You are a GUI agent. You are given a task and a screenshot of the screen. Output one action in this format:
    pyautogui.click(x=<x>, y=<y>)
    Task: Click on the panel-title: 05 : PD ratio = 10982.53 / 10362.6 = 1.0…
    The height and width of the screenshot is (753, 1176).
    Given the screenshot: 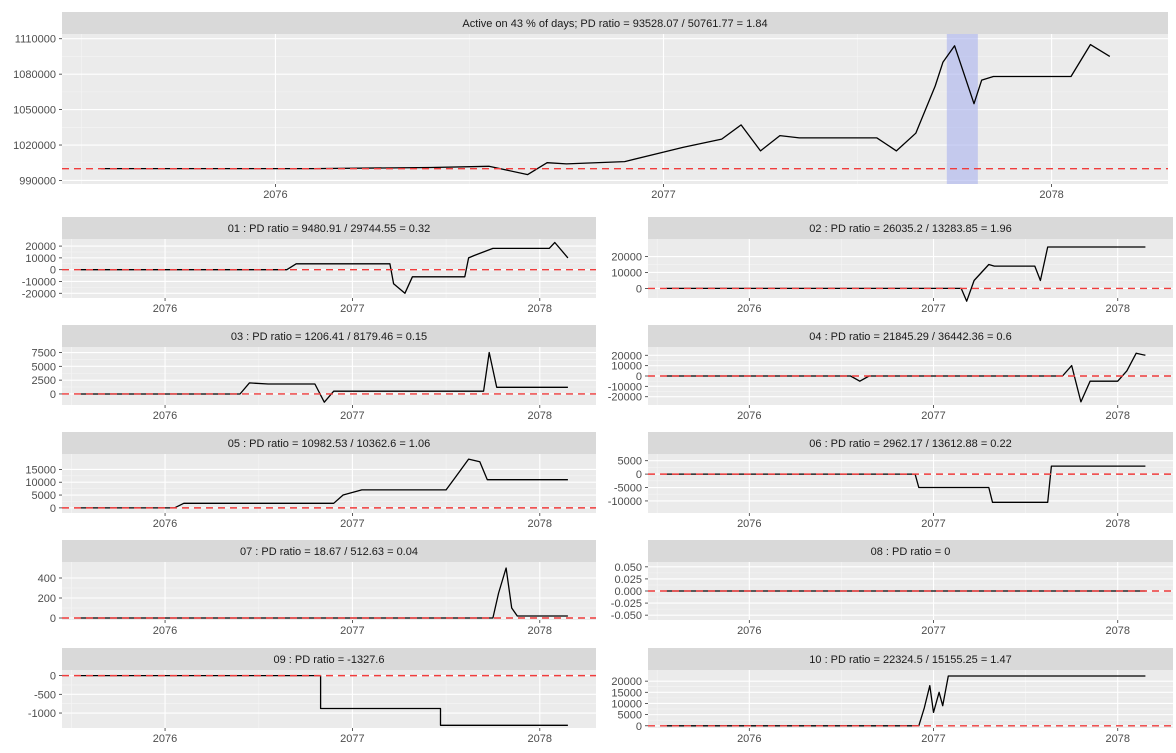 What is the action you would take?
    pyautogui.click(x=329, y=444)
    